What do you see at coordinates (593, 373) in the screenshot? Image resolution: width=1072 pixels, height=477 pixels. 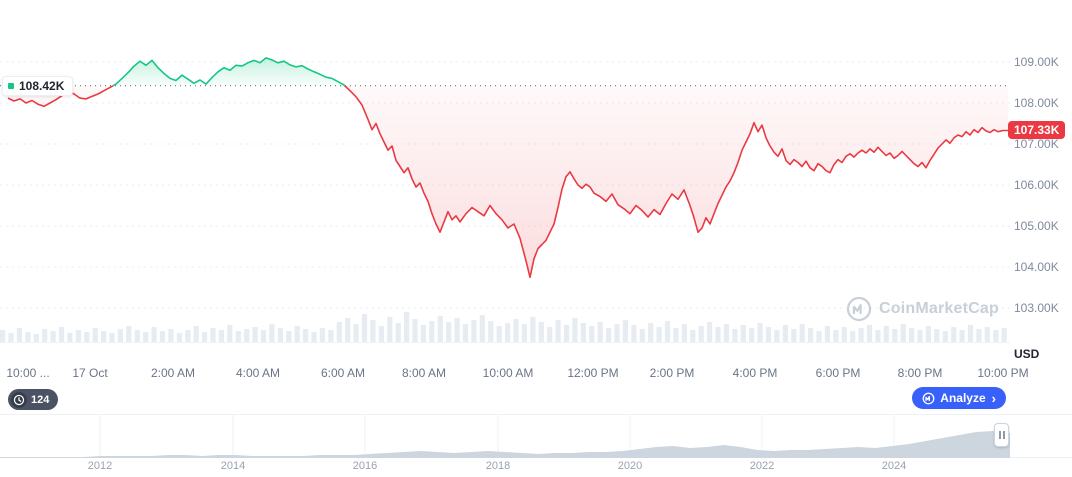 I see `time-axis-label: 12:00 PM` at bounding box center [593, 373].